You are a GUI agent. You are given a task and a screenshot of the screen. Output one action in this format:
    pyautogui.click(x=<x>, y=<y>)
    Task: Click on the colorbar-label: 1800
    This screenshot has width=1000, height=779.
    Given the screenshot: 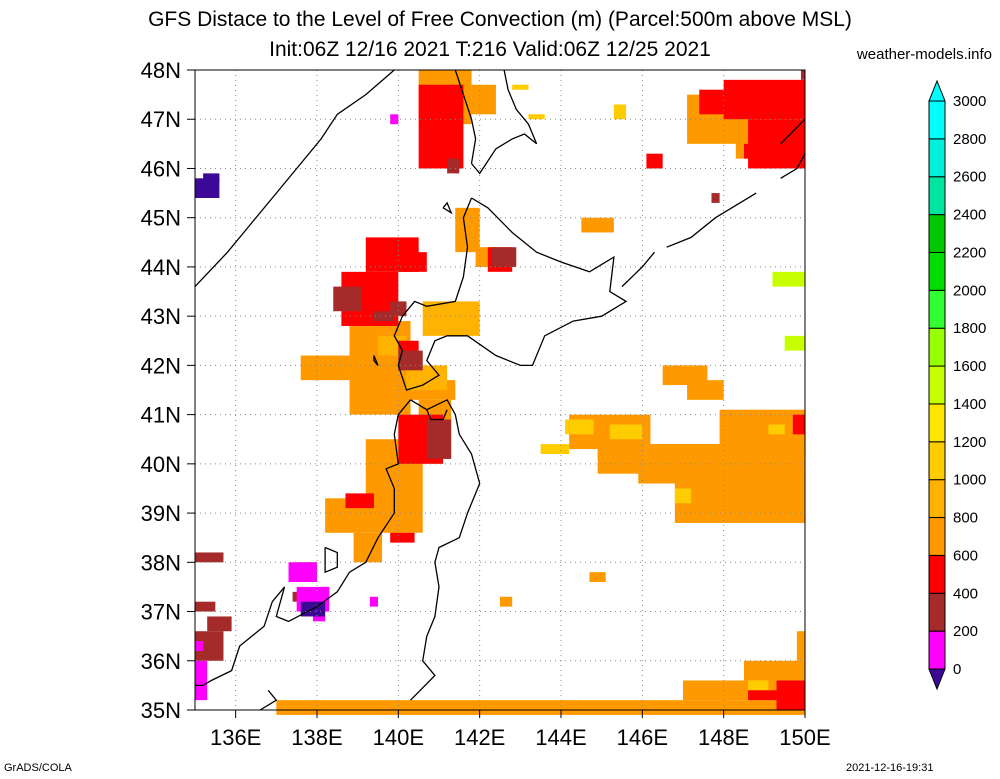 What is the action you would take?
    pyautogui.click(x=969, y=328)
    